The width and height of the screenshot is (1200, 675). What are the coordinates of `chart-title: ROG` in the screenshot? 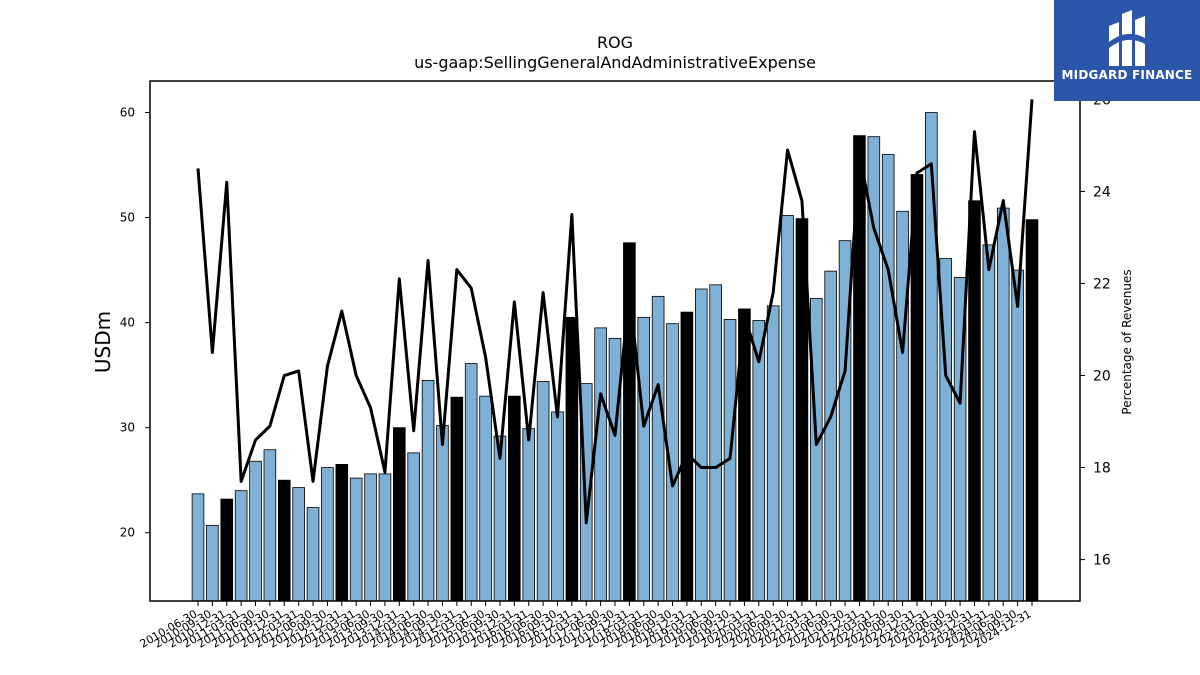 It's located at (615, 42).